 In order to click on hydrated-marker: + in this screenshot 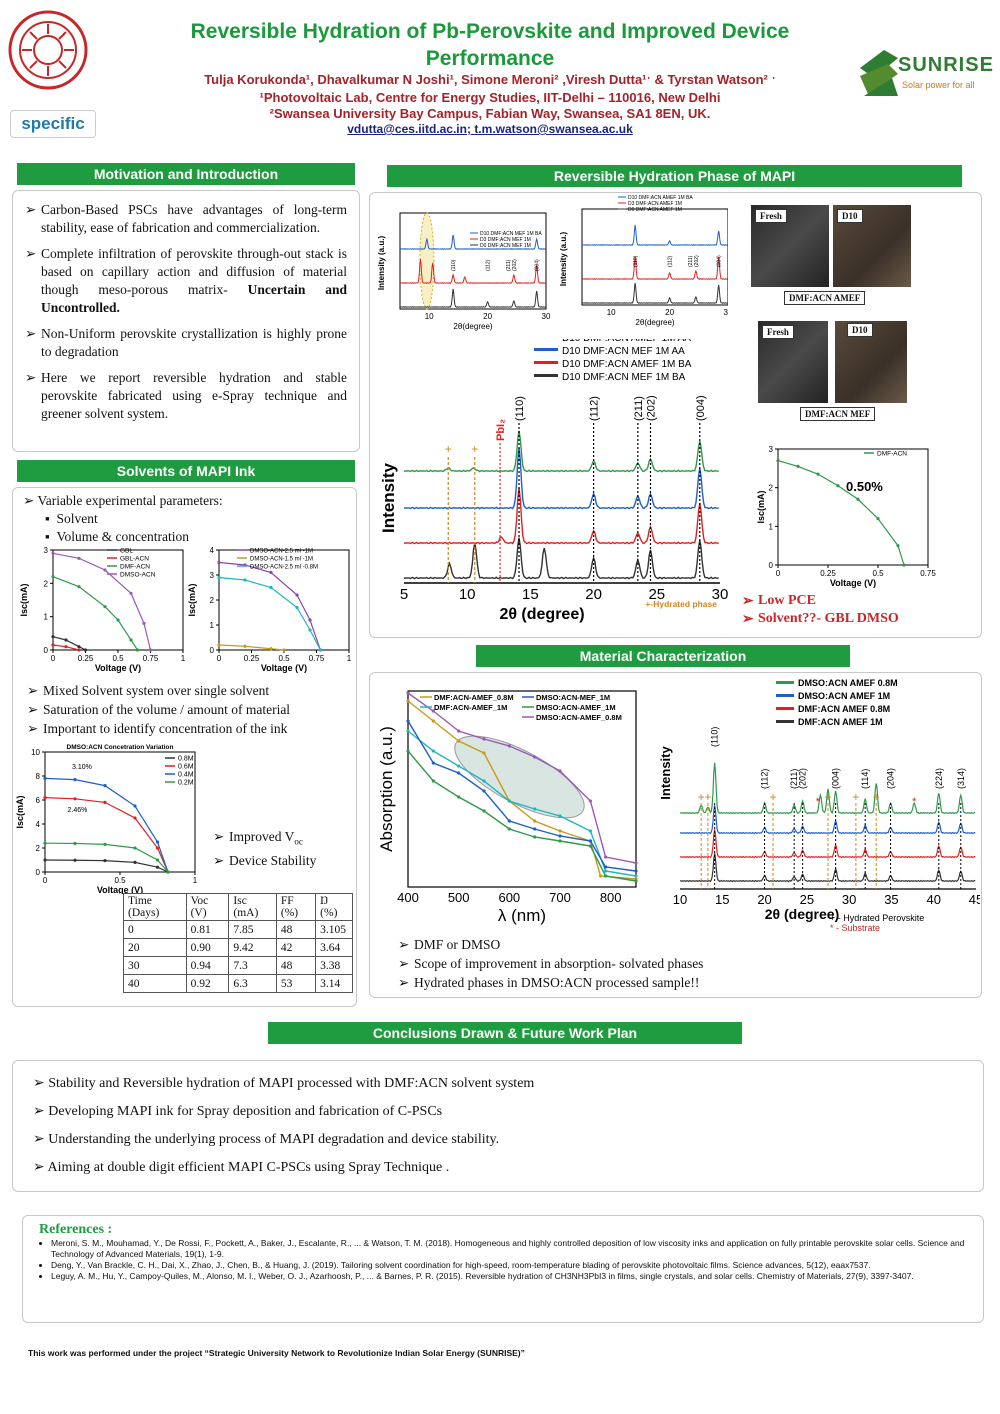, I will do `click(474, 449)`.